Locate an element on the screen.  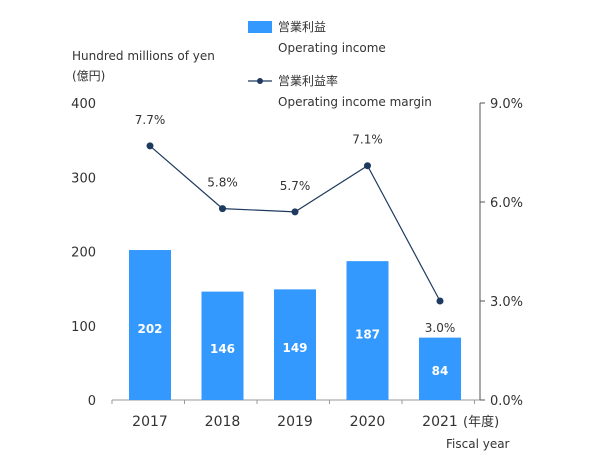
x-axis-ticks: 2017 2018 2019 2020 2021 is located at coordinates (293, 415).